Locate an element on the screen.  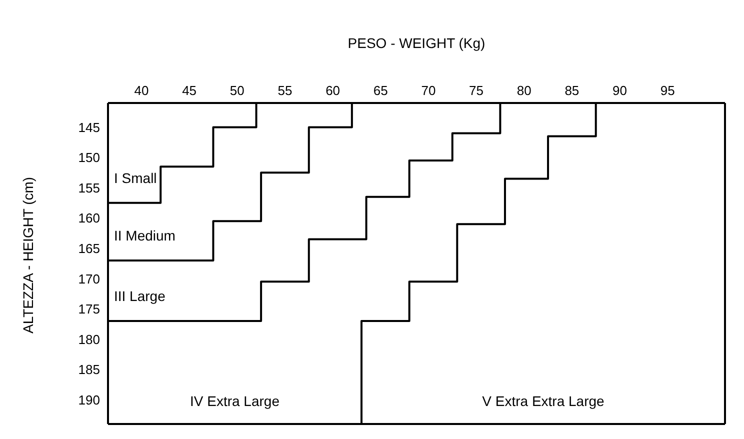
annotation: IV Extra Large is located at coordinates (235, 401).